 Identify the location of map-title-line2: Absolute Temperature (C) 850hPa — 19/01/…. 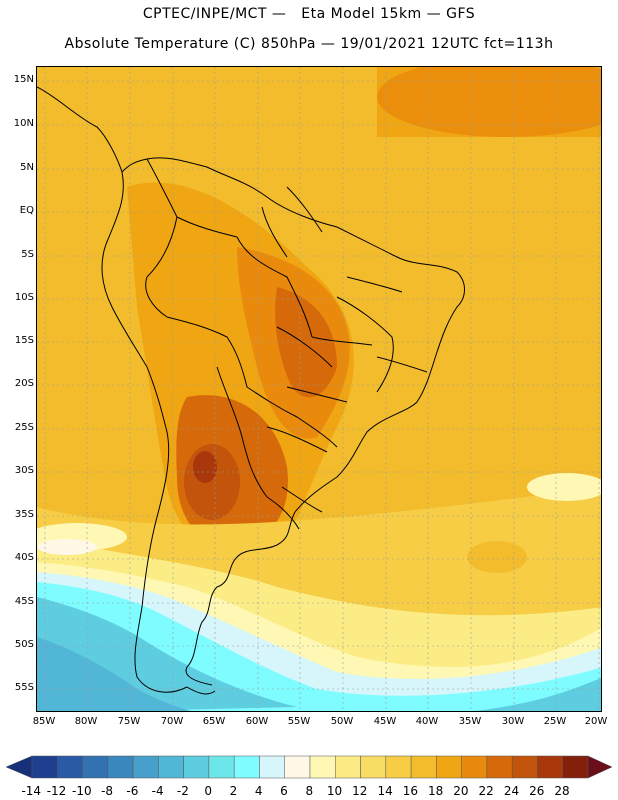
(309, 44).